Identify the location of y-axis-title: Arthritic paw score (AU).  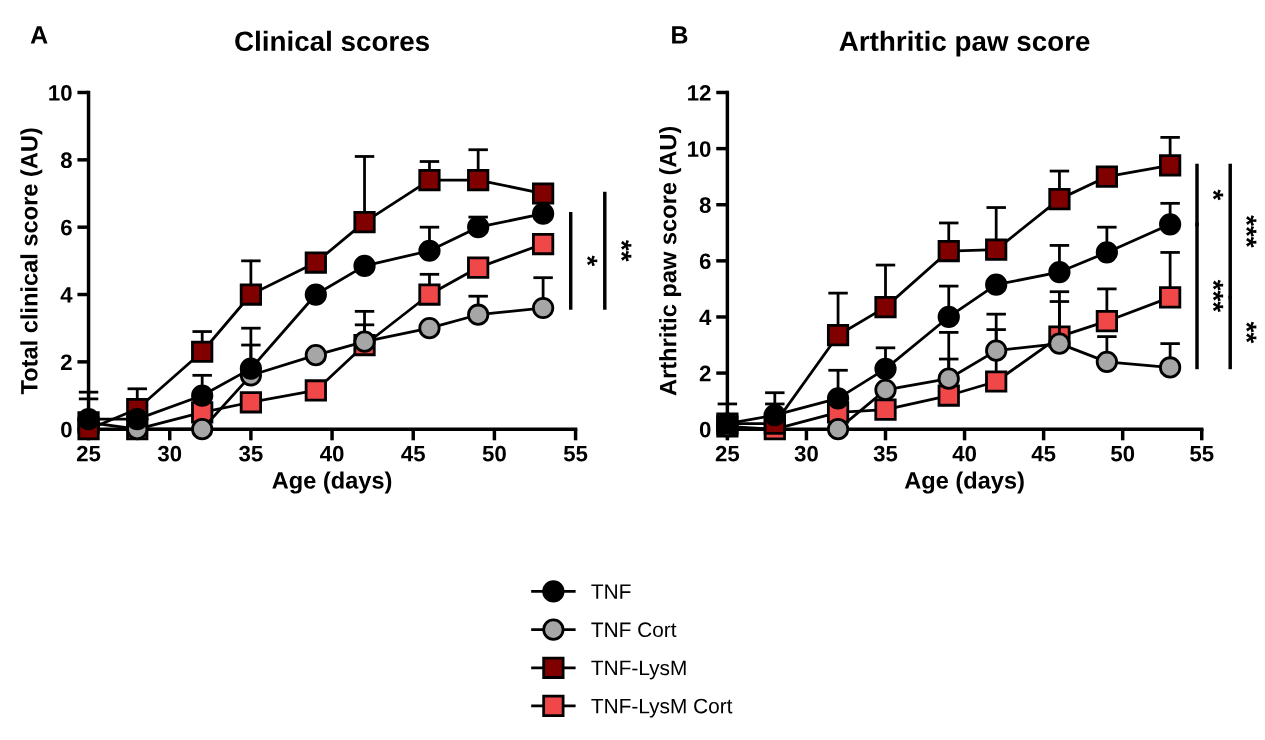
(670, 261).